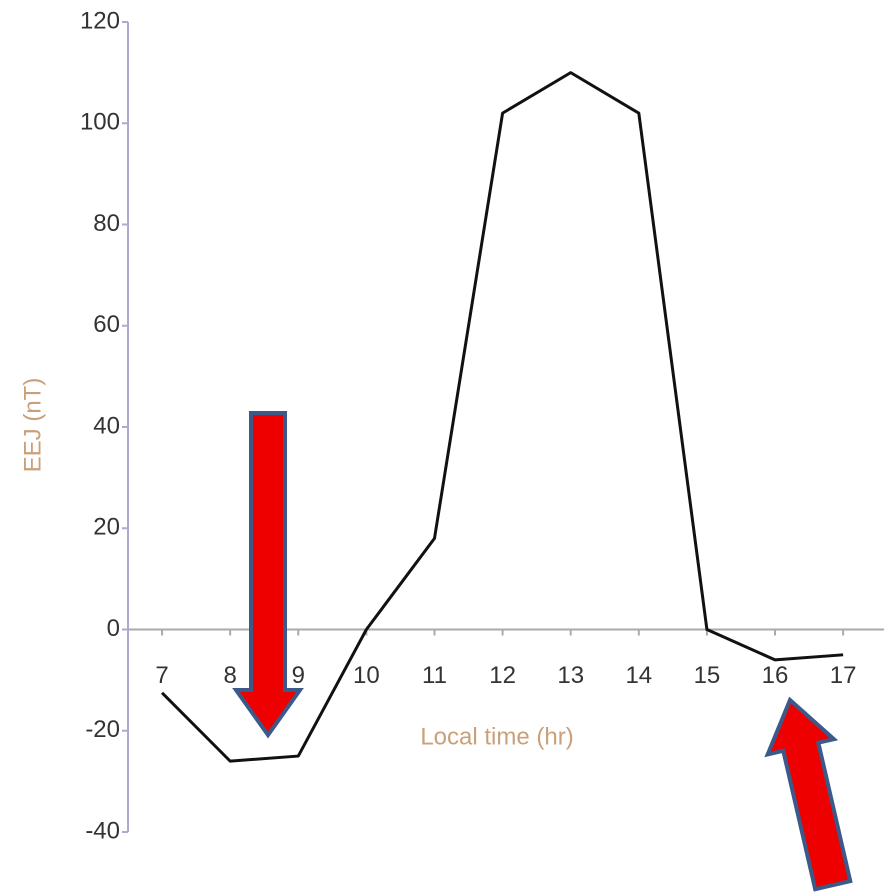 Image resolution: width=884 pixels, height=892 pixels. Describe the element at coordinates (434, 675) in the screenshot. I see `x-tick-label: 11` at that location.